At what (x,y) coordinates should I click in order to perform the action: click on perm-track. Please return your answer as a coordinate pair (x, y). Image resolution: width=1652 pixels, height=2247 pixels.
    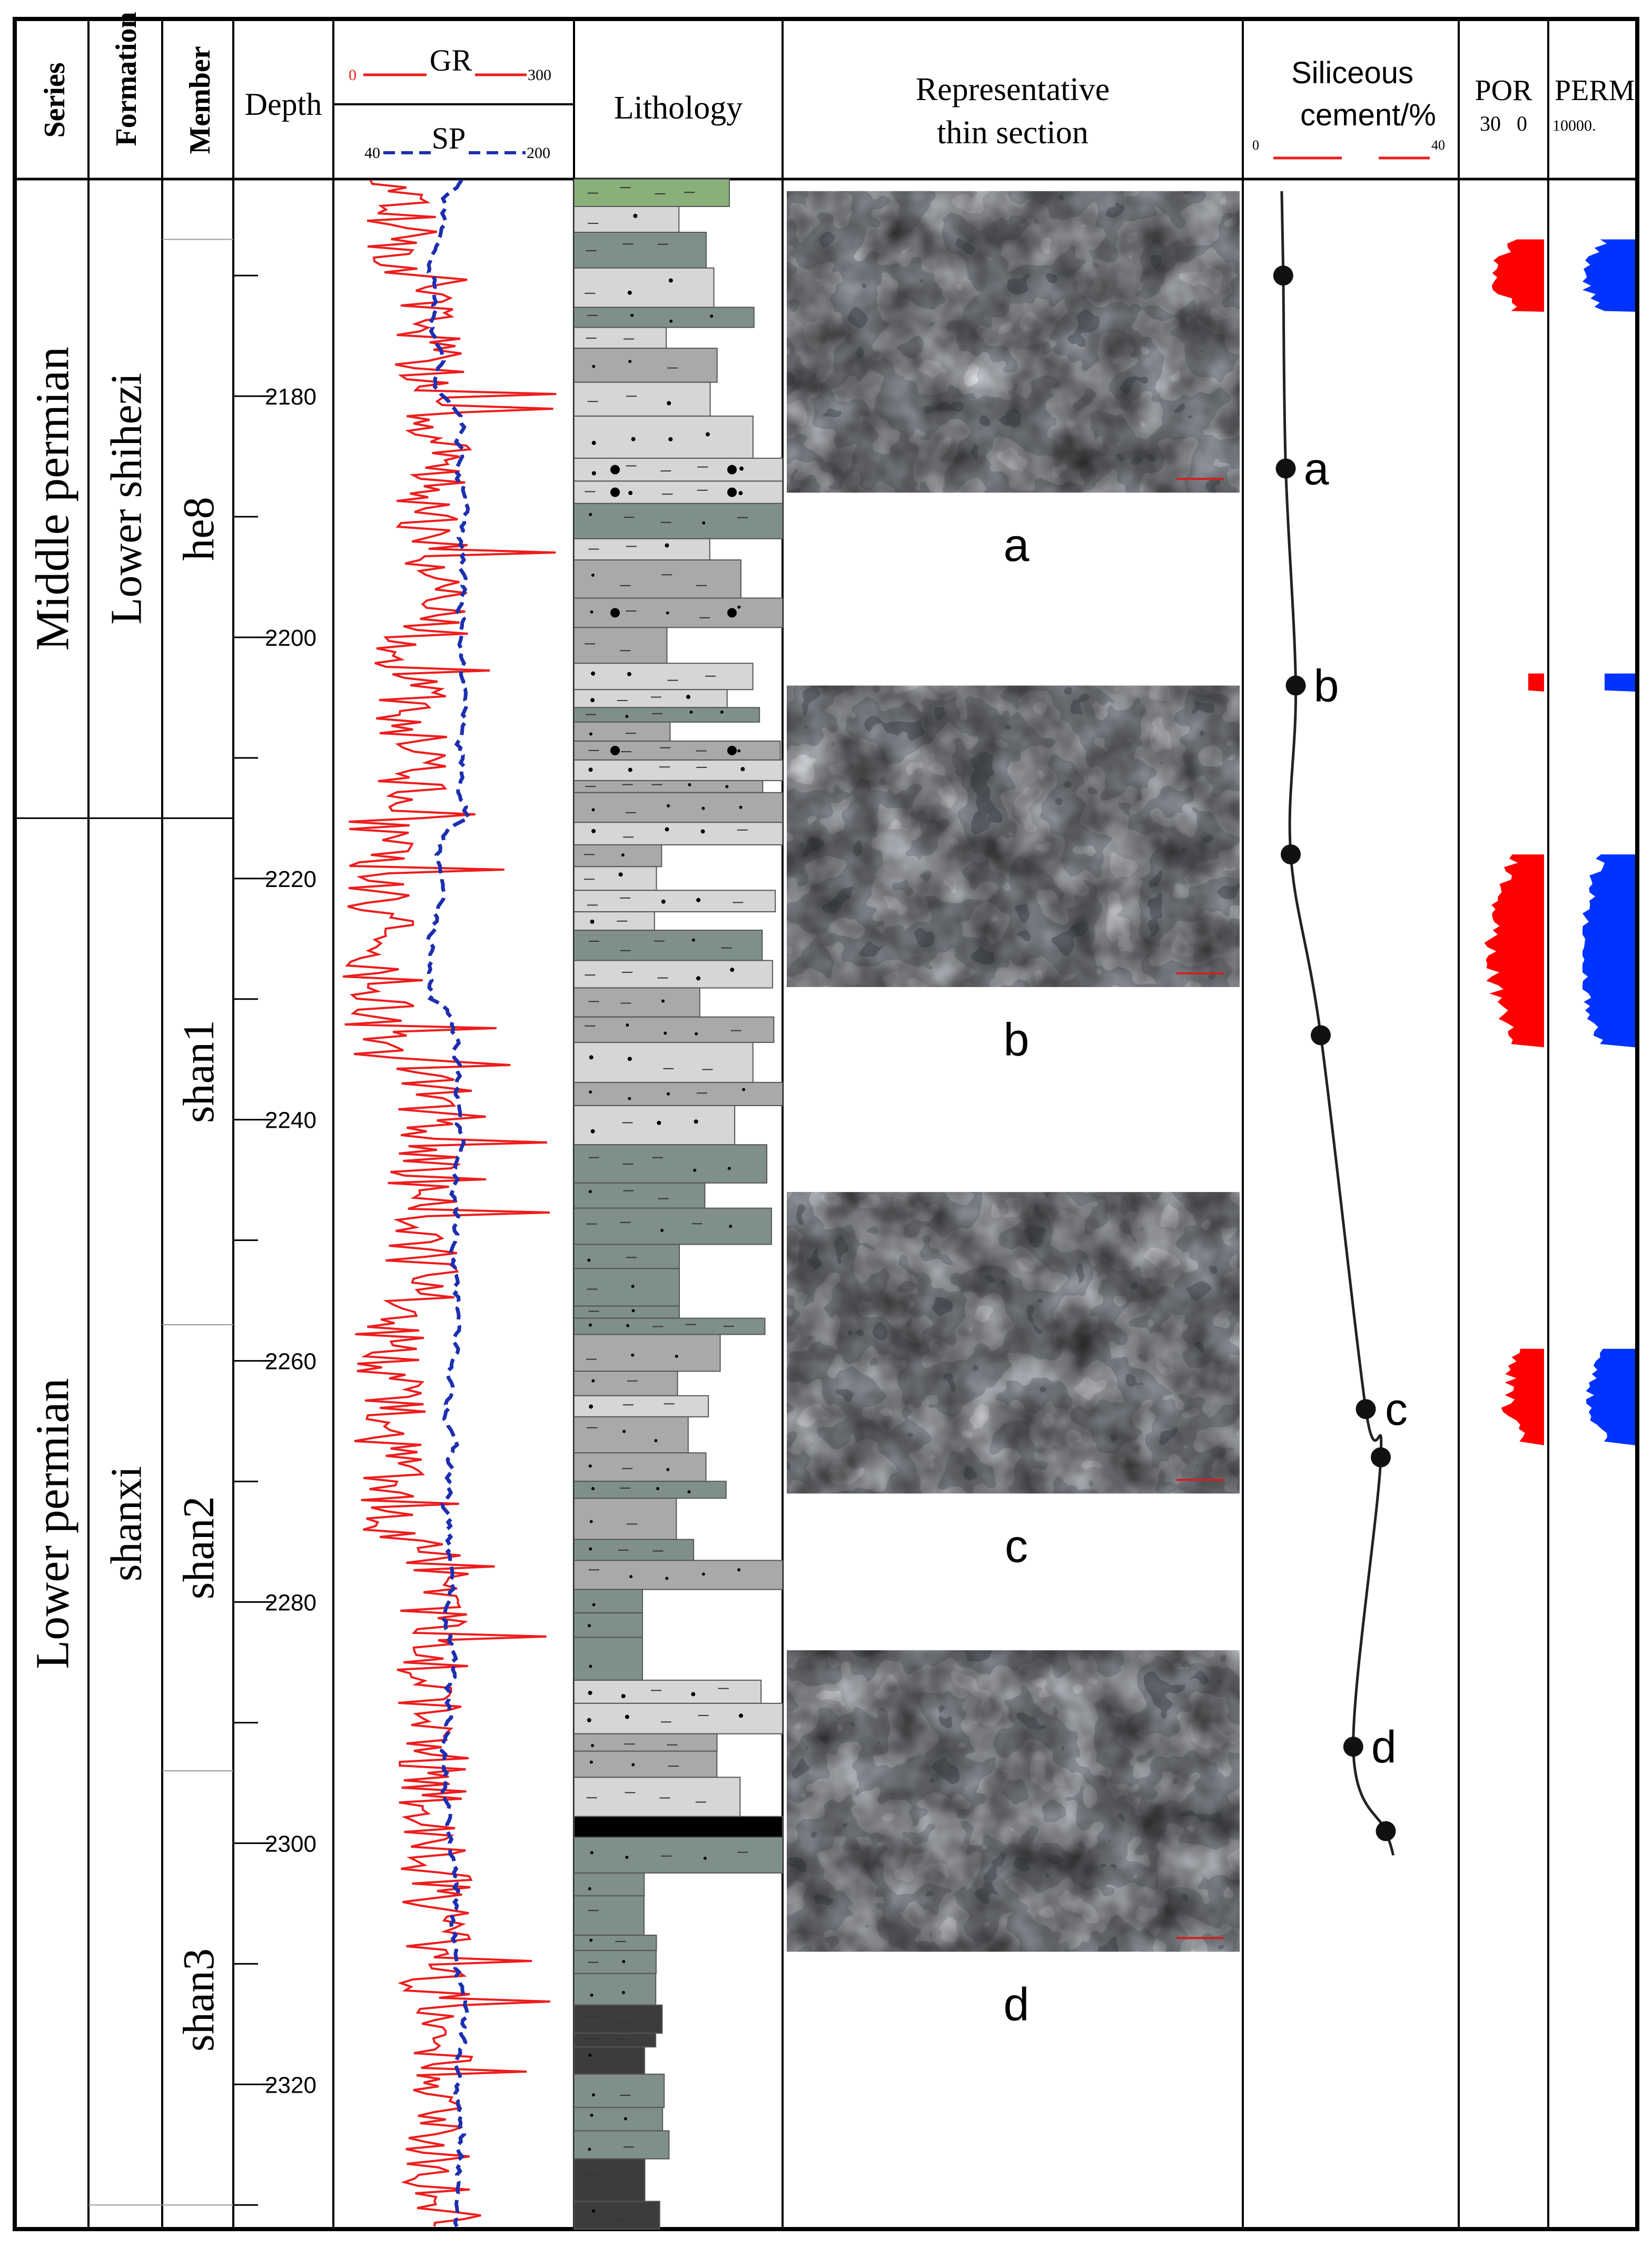
    Looking at the image, I should click on (1609, 842).